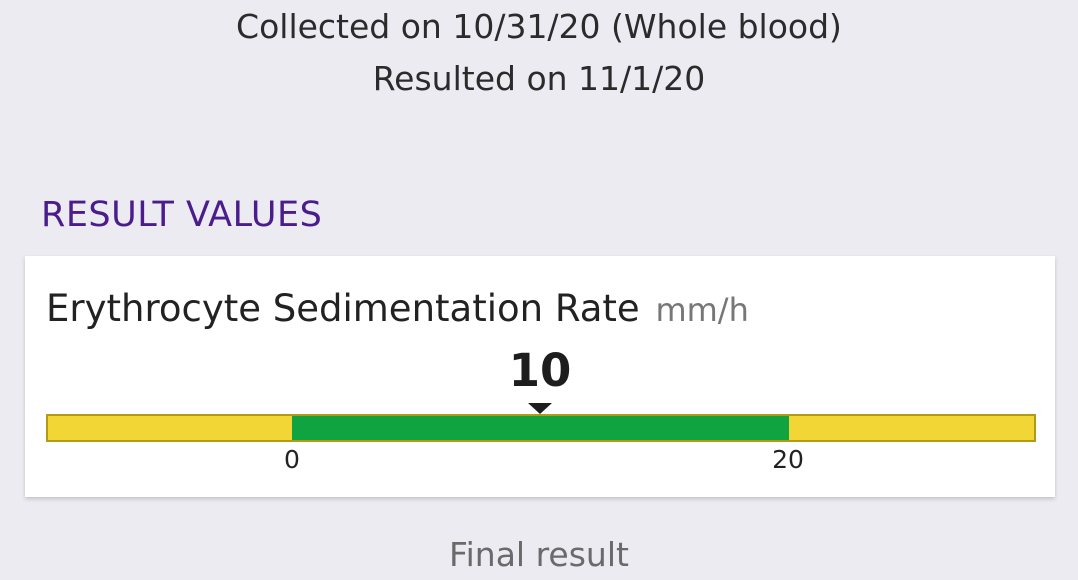 Image resolution: width=1078 pixels, height=580 pixels. Describe the element at coordinates (182, 215) in the screenshot. I see `section-title: RESULT VALUES` at that location.